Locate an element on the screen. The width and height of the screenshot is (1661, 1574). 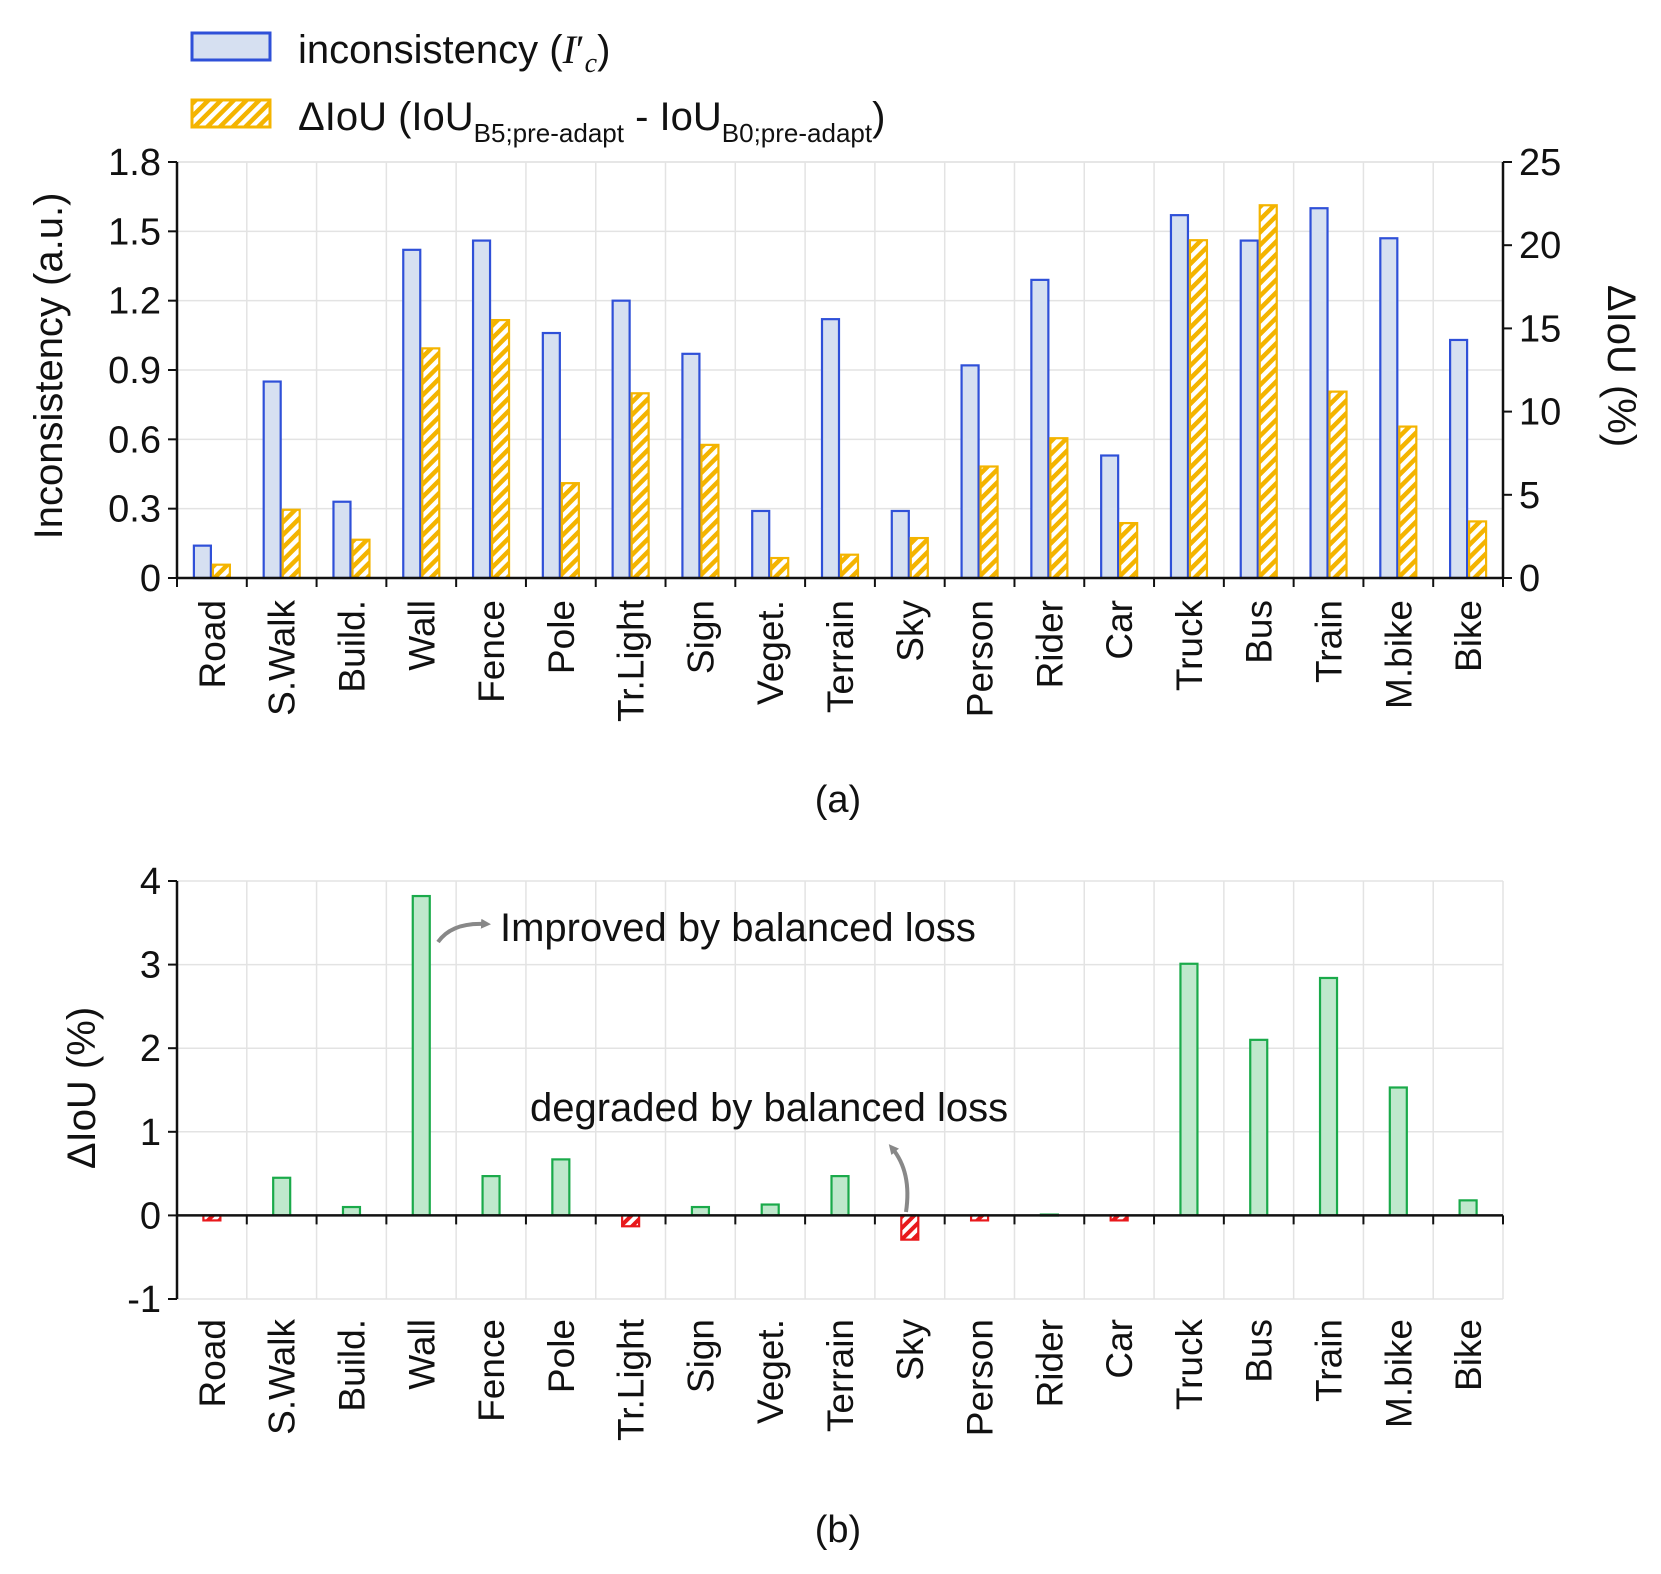
chart-a-y2-axis-title: ΔIoU (%) is located at coordinates (1621, 366).